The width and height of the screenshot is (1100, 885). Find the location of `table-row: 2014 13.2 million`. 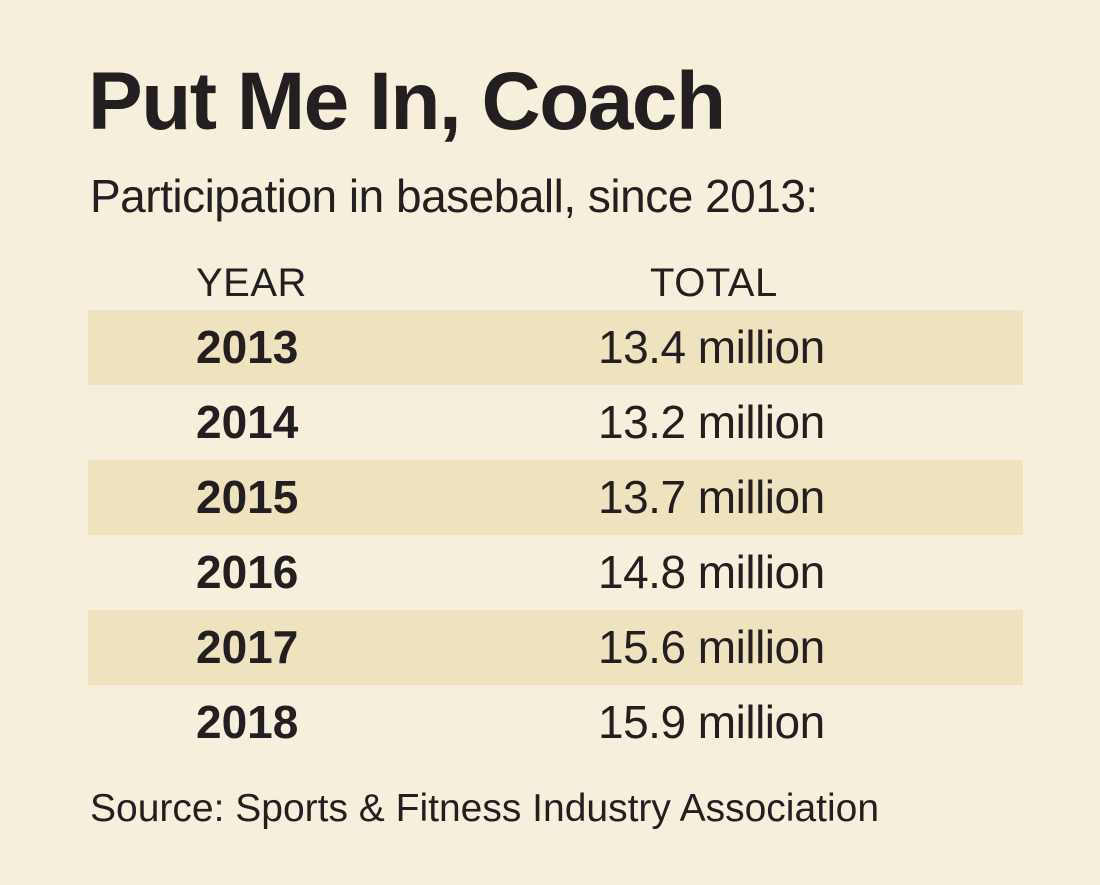

table-row: 2014 13.2 million is located at coordinates (555, 422).